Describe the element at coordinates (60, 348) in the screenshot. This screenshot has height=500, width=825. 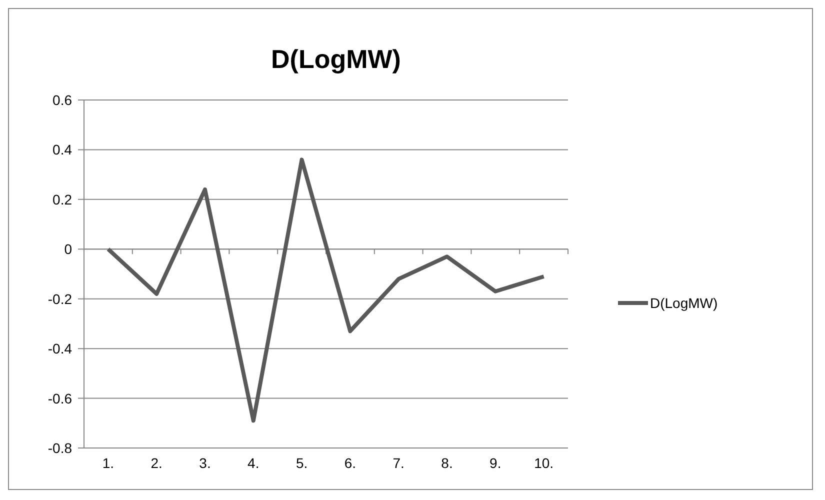
I see `y-tick-label: -0.4` at that location.